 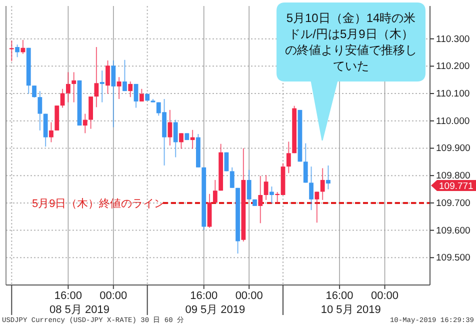 What do you see at coordinates (453, 39) in the screenshot?
I see `y-tick-label: 110.300` at bounding box center [453, 39].